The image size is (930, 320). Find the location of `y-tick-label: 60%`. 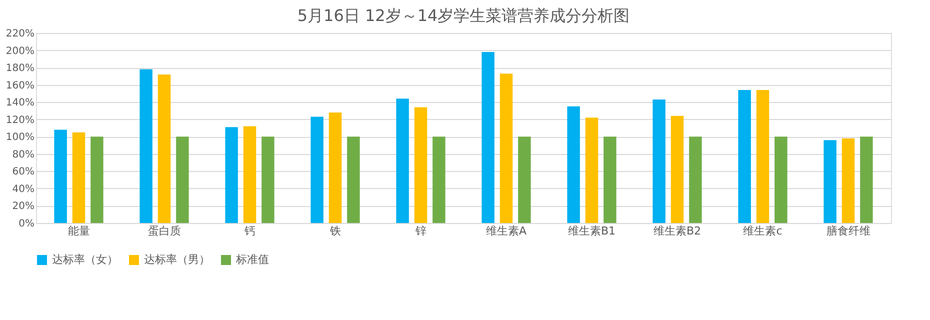

y-tick-label: 60% is located at coordinates (23, 172).